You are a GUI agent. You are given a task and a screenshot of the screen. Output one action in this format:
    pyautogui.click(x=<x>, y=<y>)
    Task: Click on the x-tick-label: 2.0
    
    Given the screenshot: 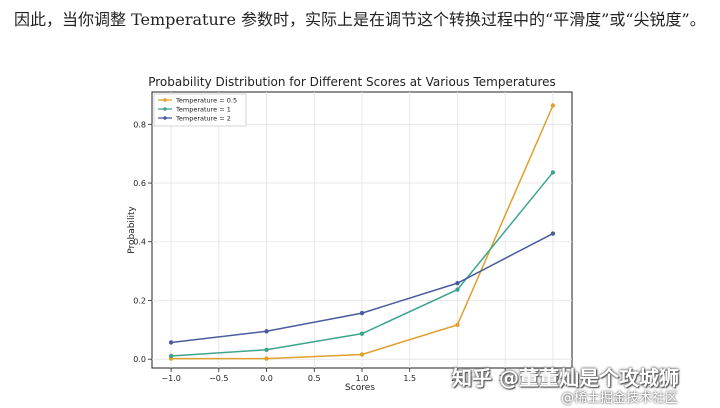 What is the action you would take?
    pyautogui.click(x=457, y=378)
    